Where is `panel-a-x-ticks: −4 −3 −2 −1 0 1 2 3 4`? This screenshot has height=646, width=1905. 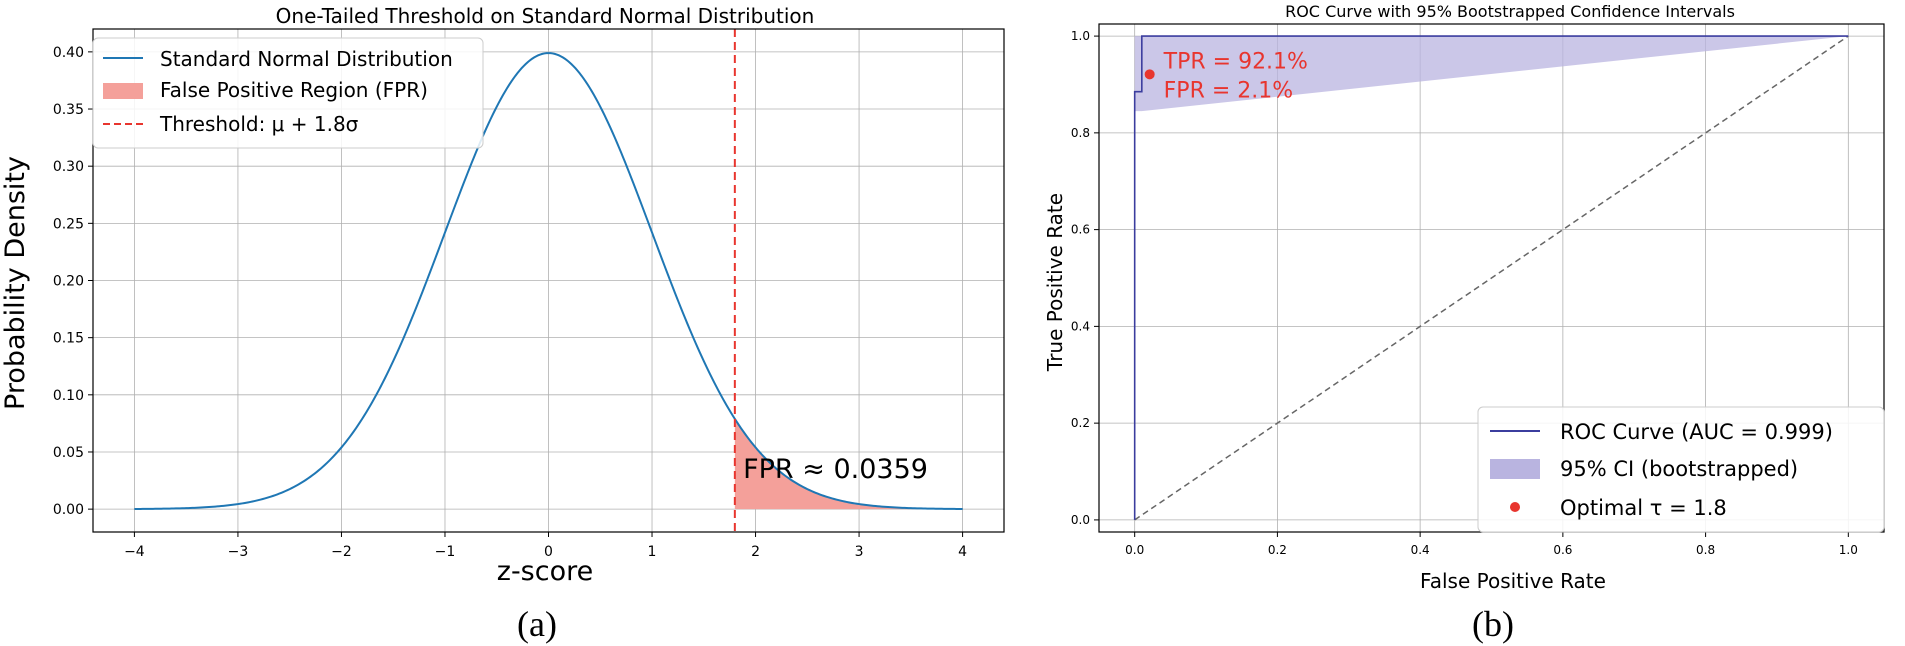
panel-a-x-ticks: −4 −3 −2 −1 0 1 2 3 4 is located at coordinates (545, 546).